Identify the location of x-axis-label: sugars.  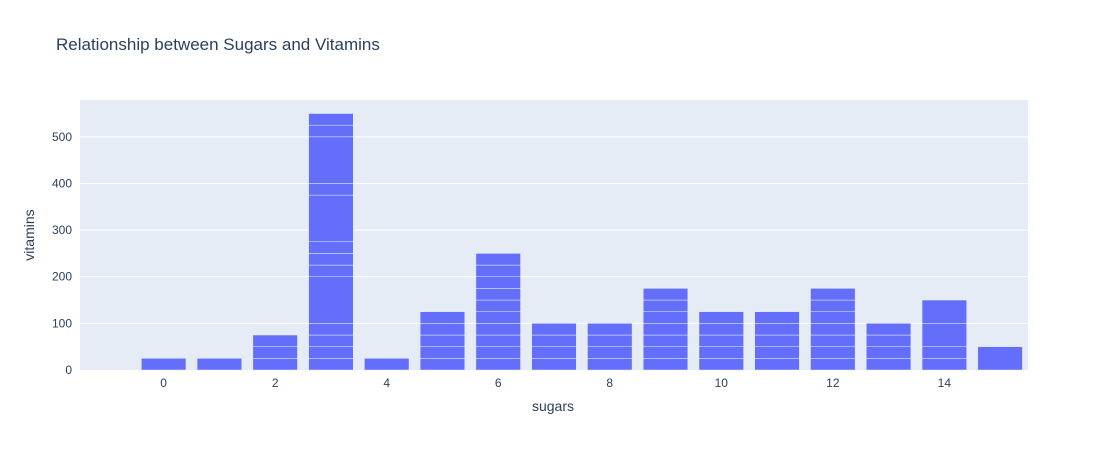
(553, 406).